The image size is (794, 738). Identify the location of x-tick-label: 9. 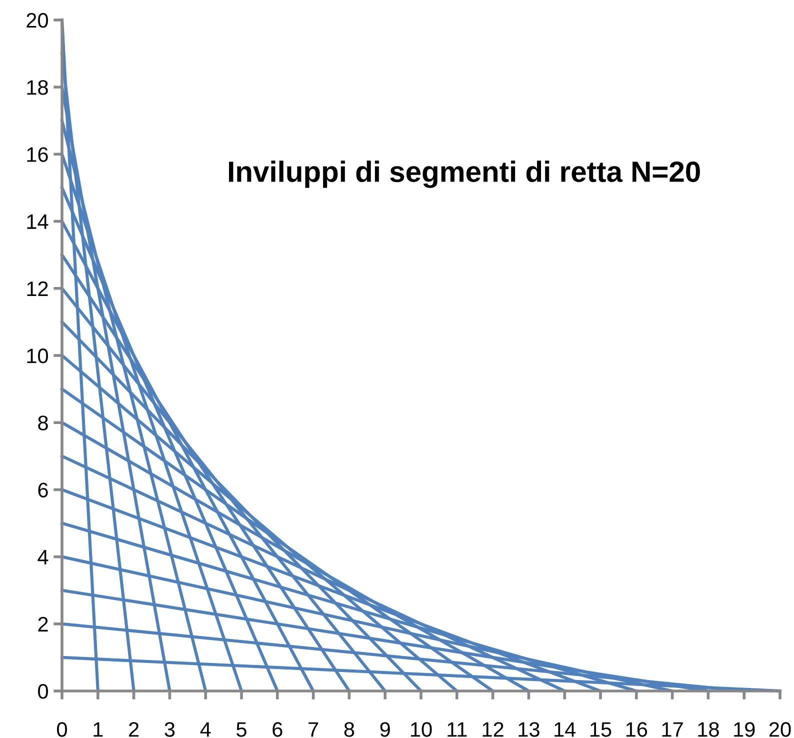
(385, 729).